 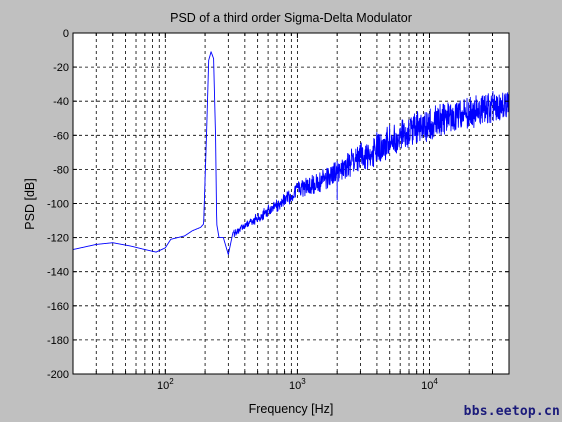 I want to click on y-tick-label: -40, so click(x=61, y=102).